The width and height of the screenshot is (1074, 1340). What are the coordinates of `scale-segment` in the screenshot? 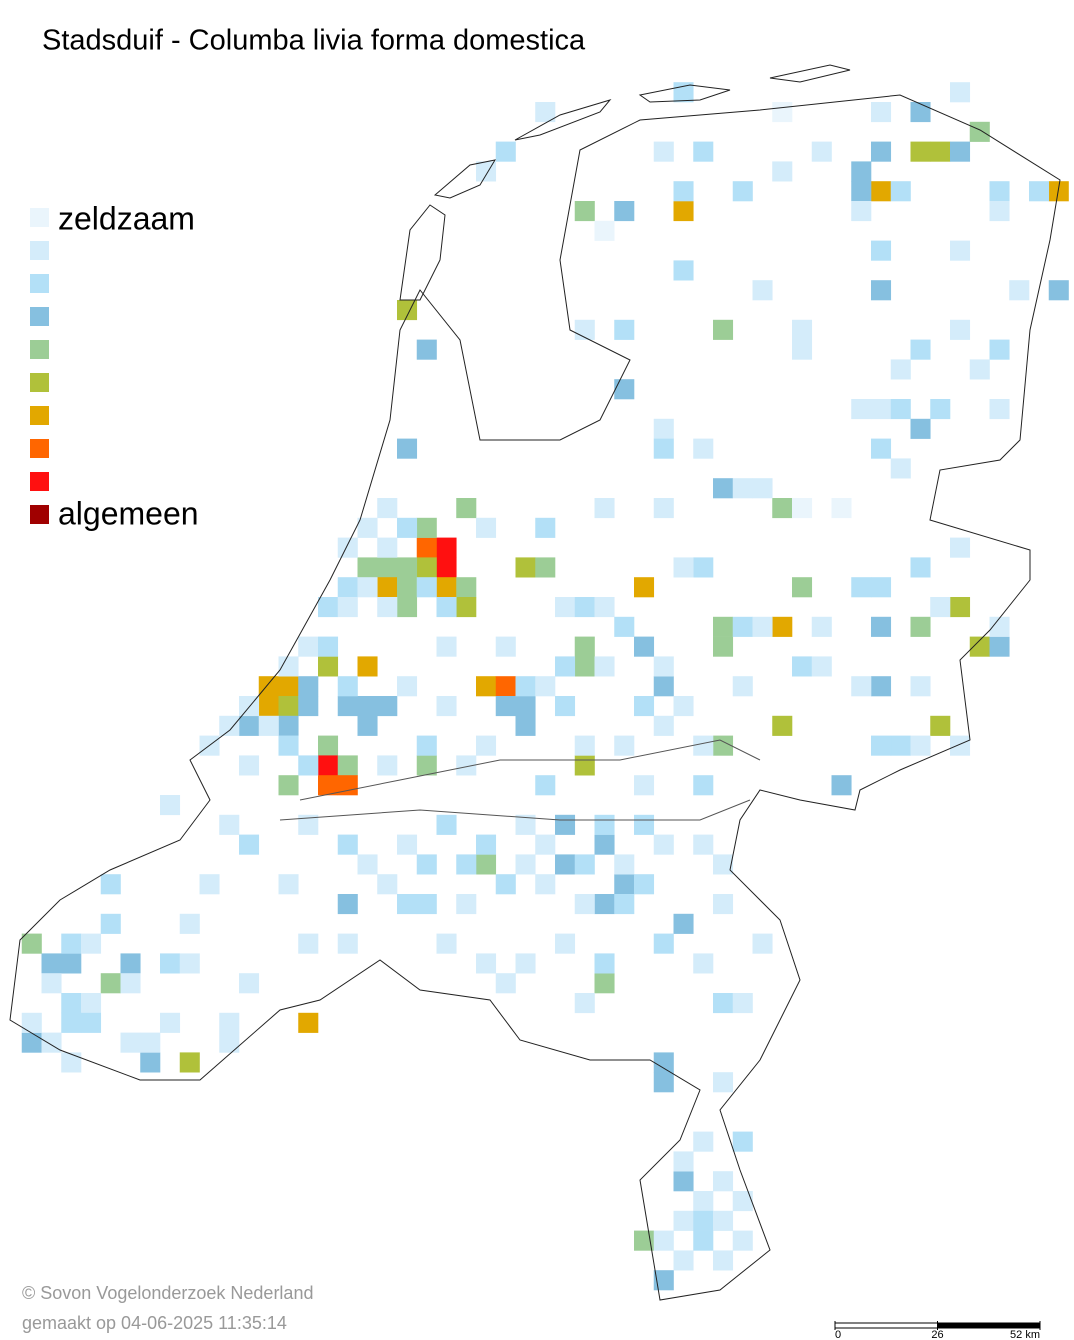 It's located at (989, 1325).